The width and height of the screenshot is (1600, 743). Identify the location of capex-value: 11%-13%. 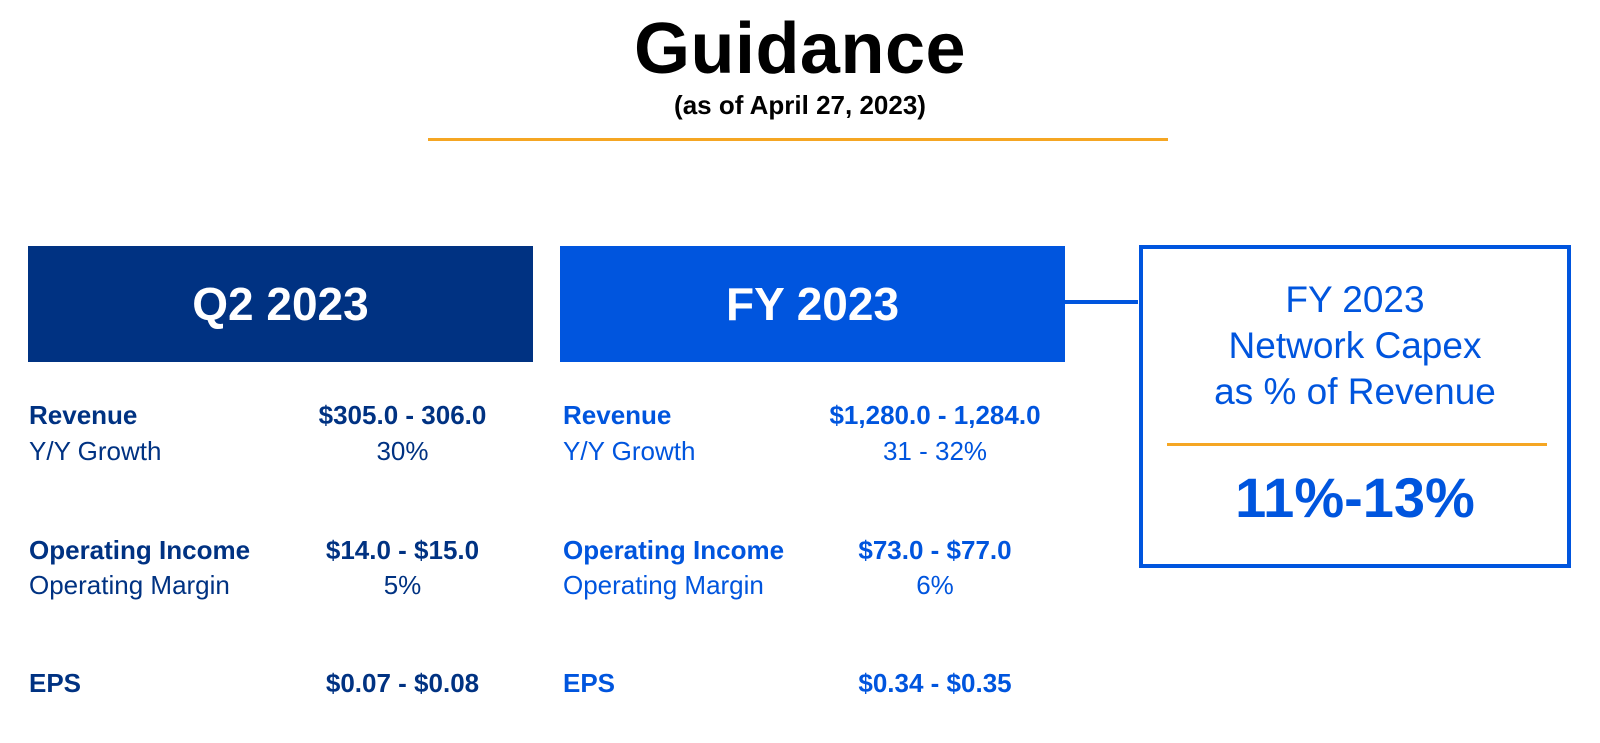
(1355, 497).